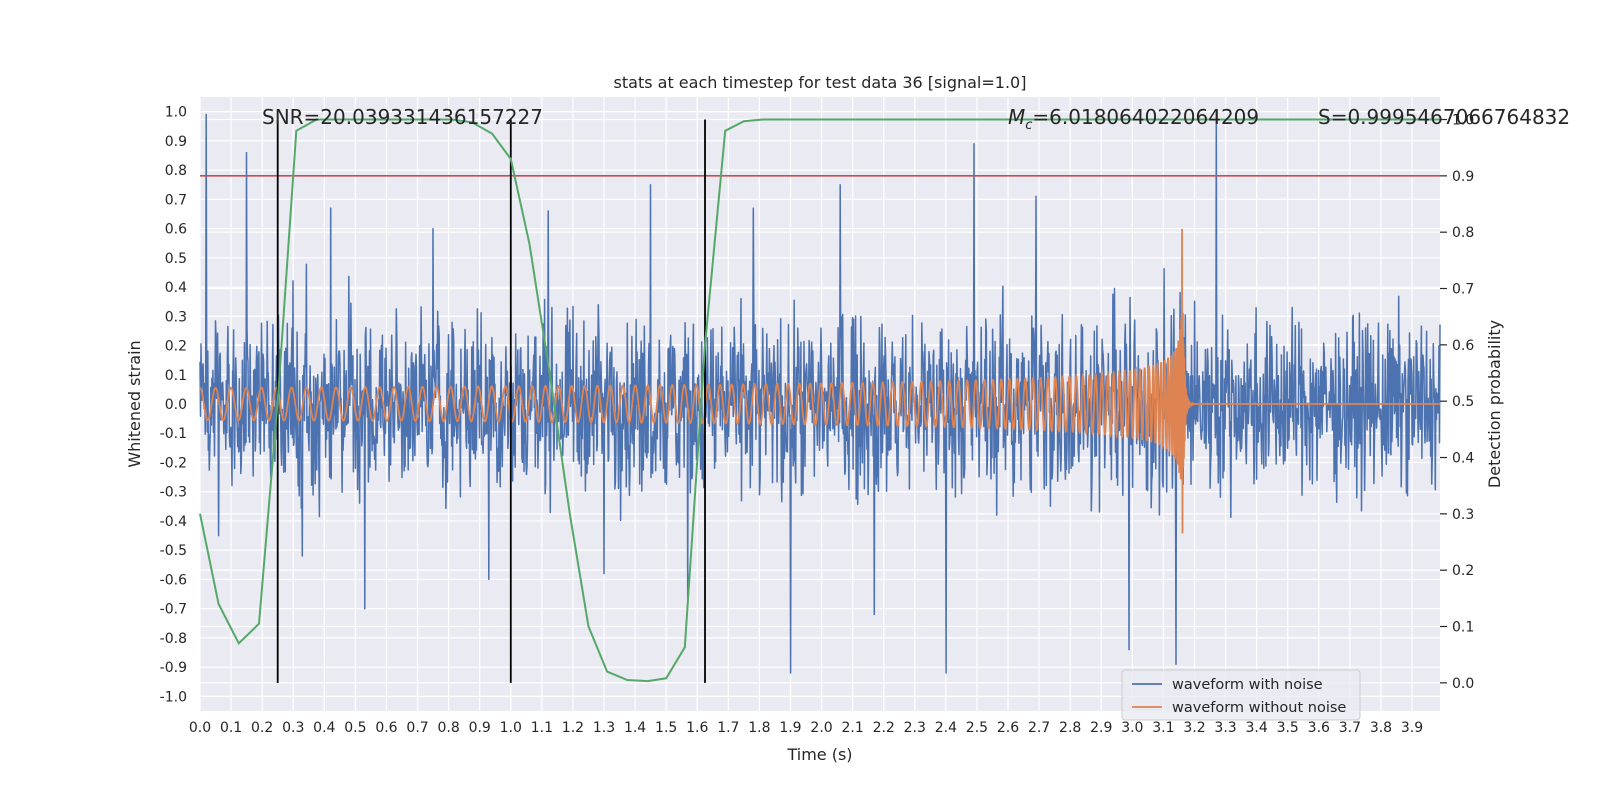 The height and width of the screenshot is (800, 1600). Describe the element at coordinates (173, 610) in the screenshot. I see `y-tick-label-17: -0.7` at that location.